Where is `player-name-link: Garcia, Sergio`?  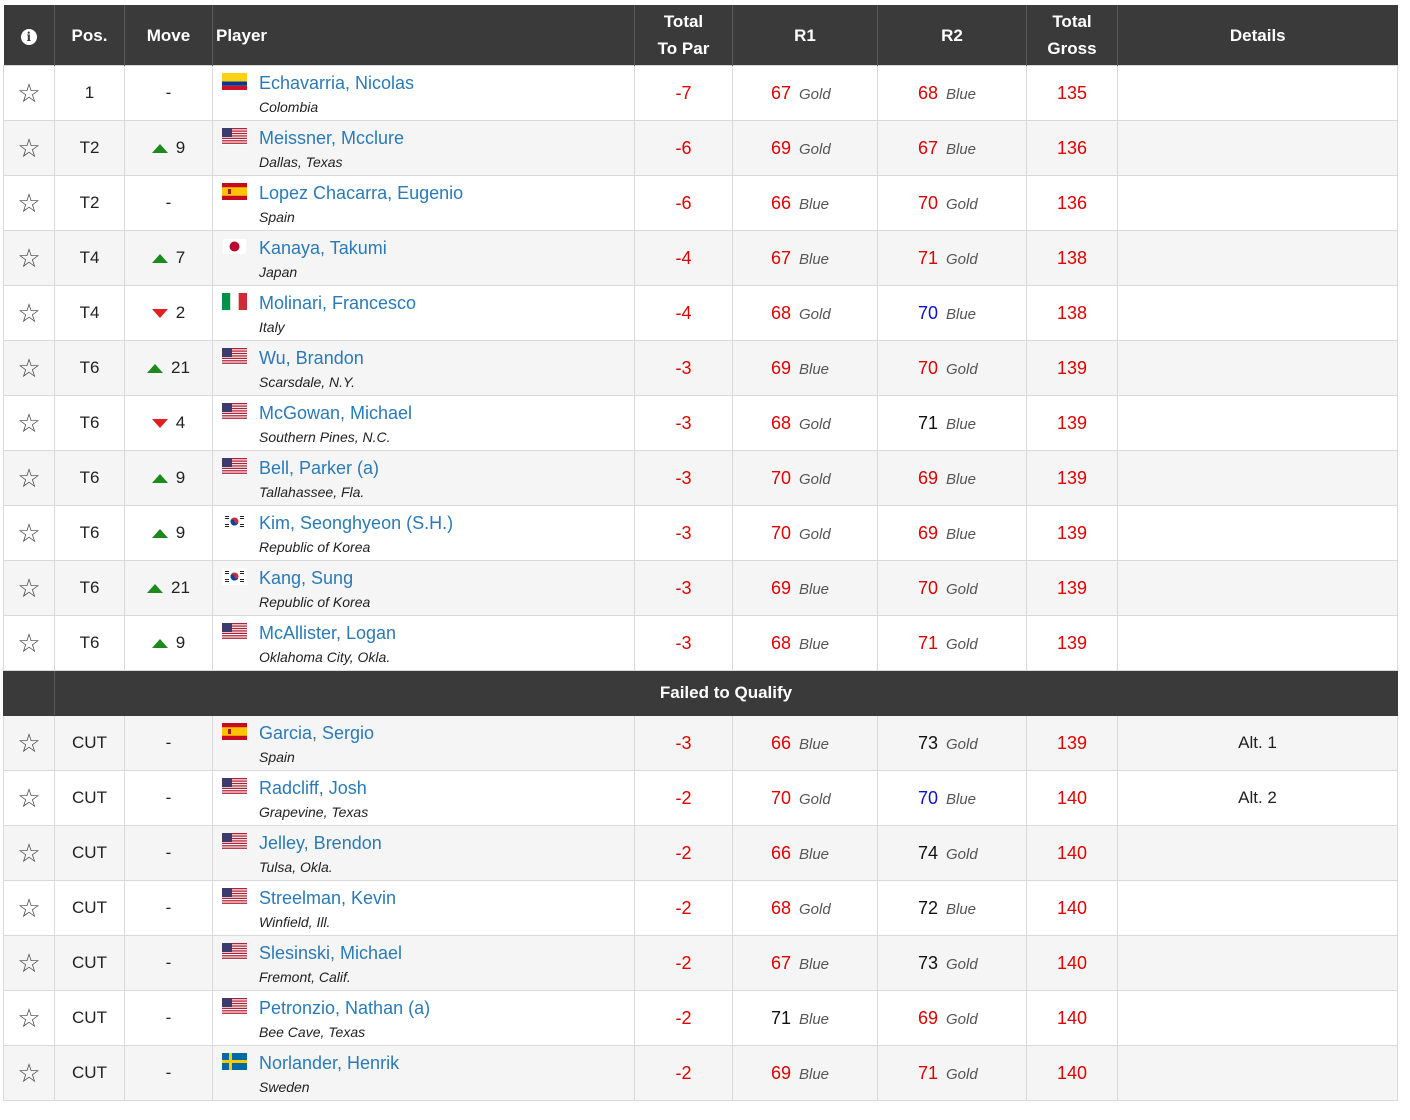 player-name-link: Garcia, Sergio is located at coordinates (317, 733).